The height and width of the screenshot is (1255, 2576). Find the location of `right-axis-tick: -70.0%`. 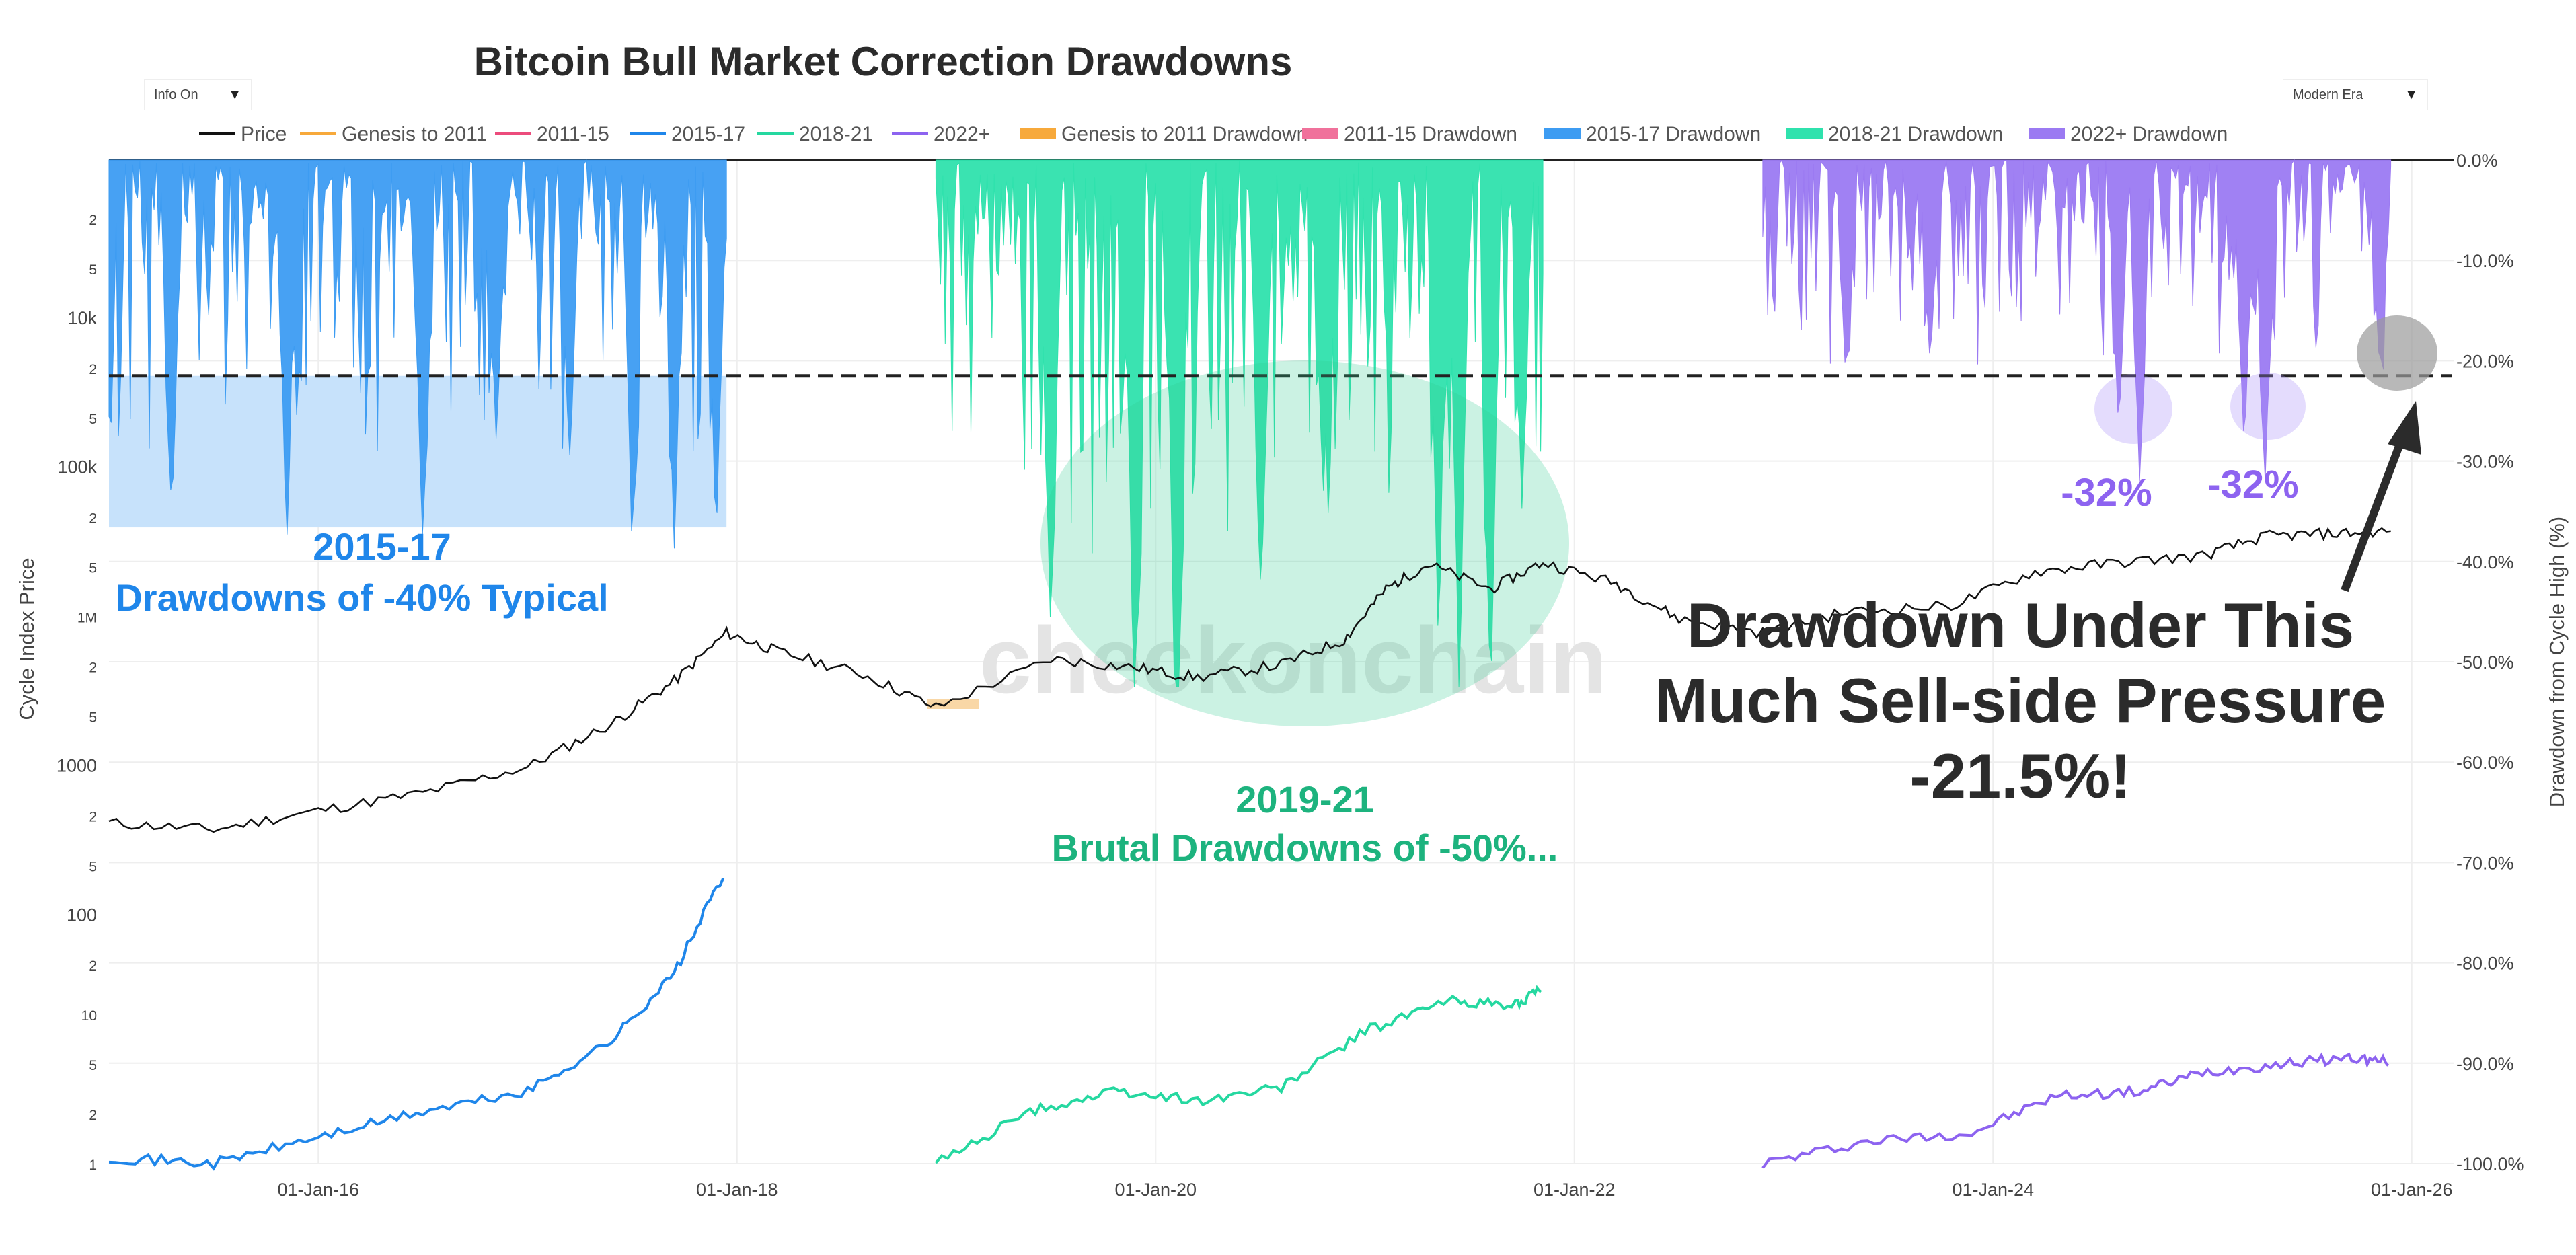

right-axis-tick: -70.0% is located at coordinates (2485, 863).